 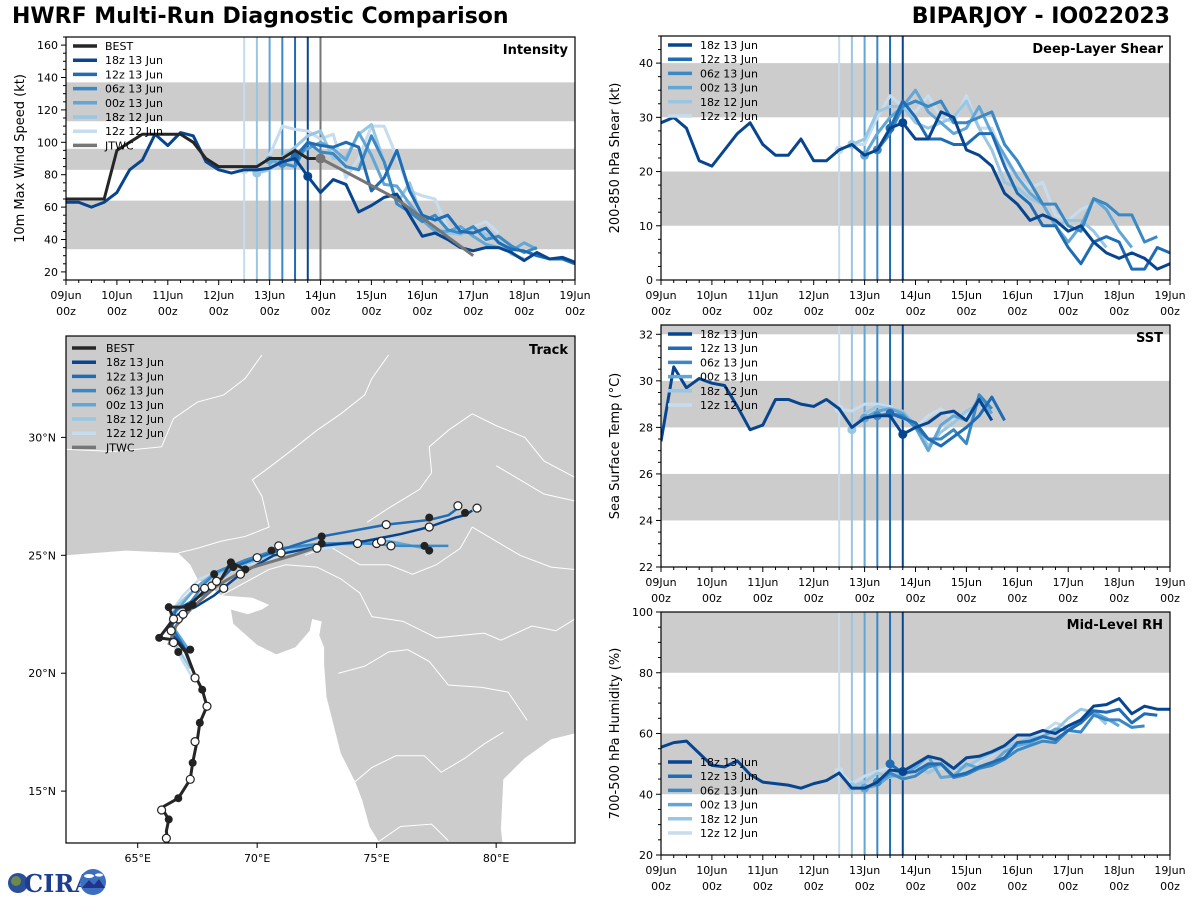 What do you see at coordinates (1040, 16) in the screenshot?
I see `storm-title: BIPARJOY - IO022023` at bounding box center [1040, 16].